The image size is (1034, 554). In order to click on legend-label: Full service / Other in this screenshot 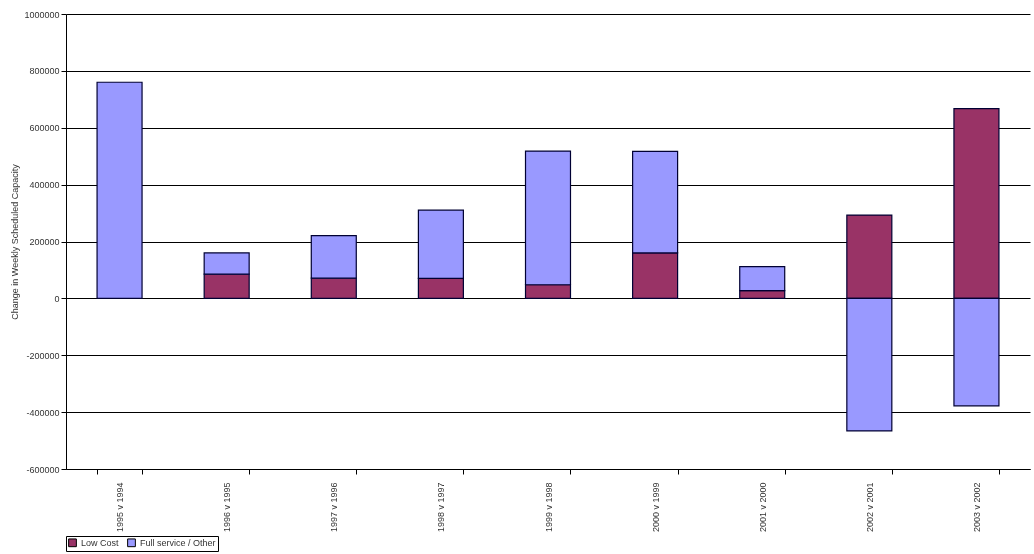, I will do `click(178, 542)`.